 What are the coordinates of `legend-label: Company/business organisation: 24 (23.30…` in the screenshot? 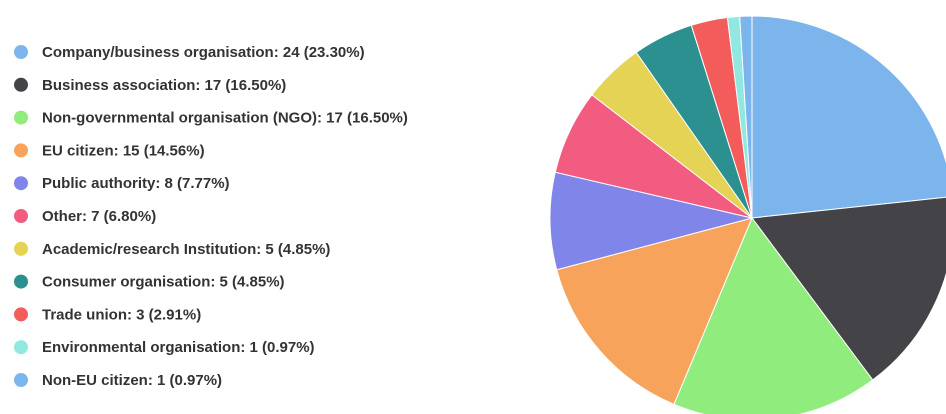 It's located at (203, 52).